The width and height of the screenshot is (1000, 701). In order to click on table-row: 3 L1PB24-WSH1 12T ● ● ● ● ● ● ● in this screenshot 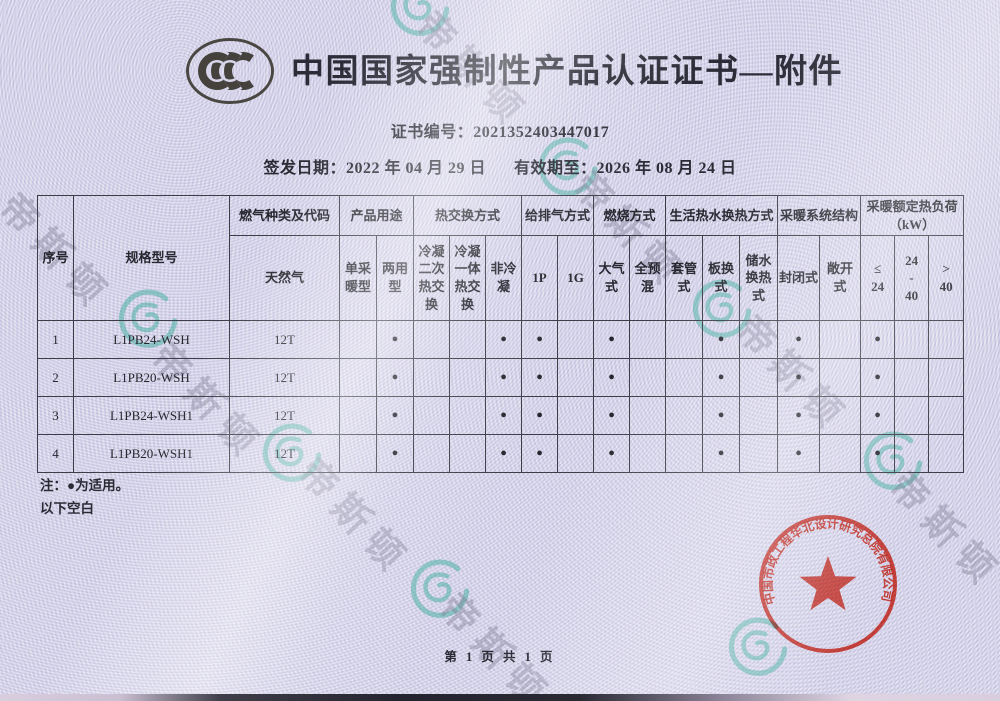, I will do `click(501, 415)`.